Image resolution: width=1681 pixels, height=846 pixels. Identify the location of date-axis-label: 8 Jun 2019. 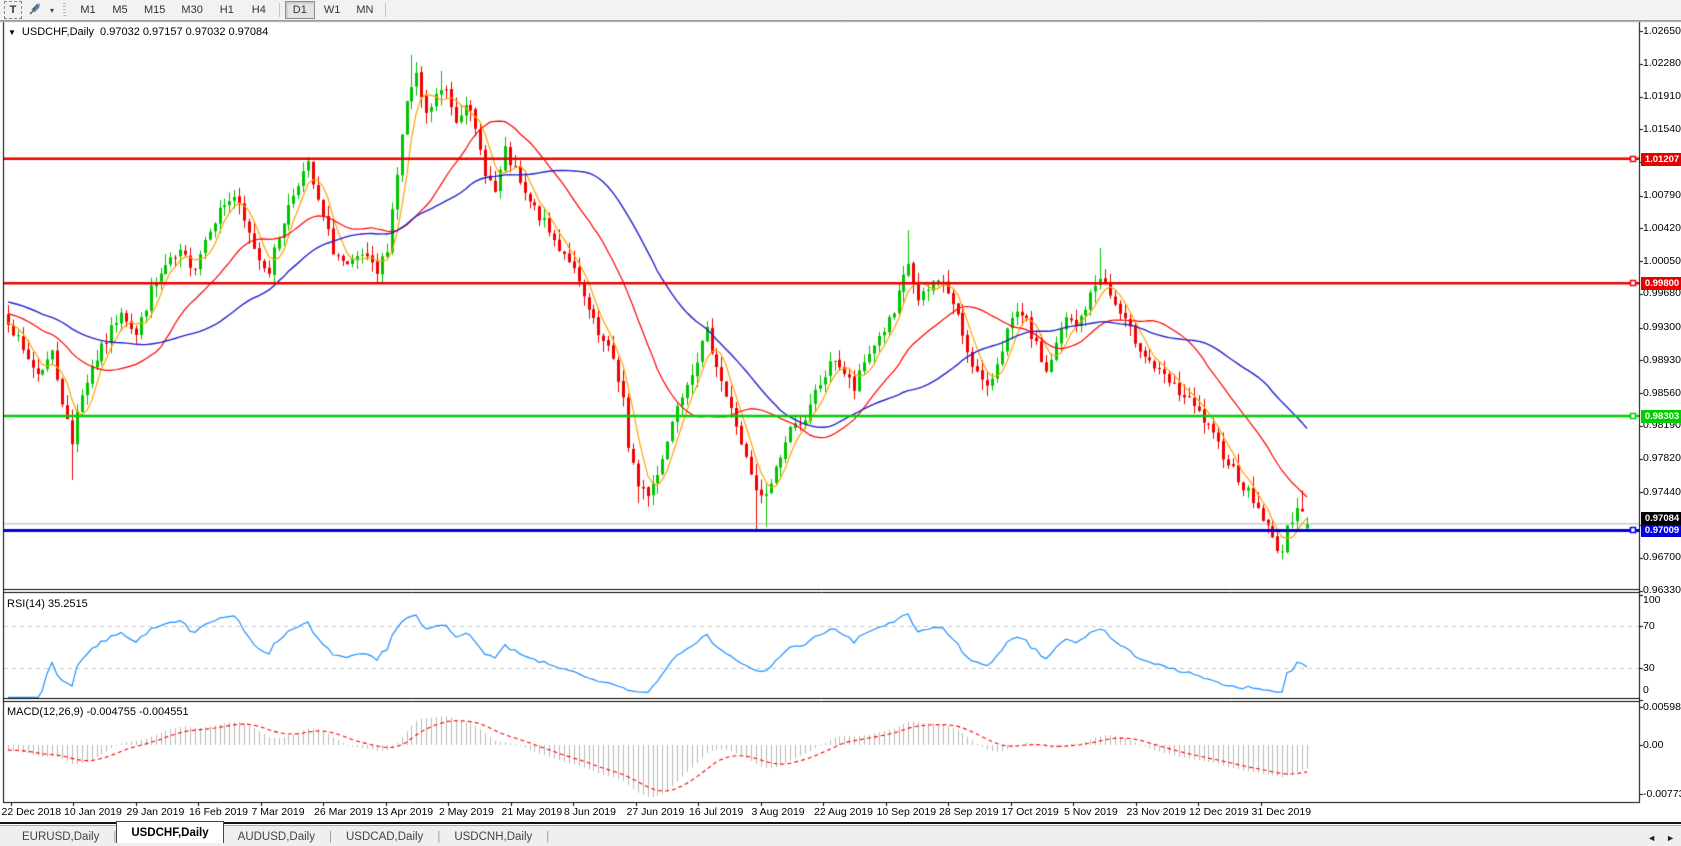
(590, 812).